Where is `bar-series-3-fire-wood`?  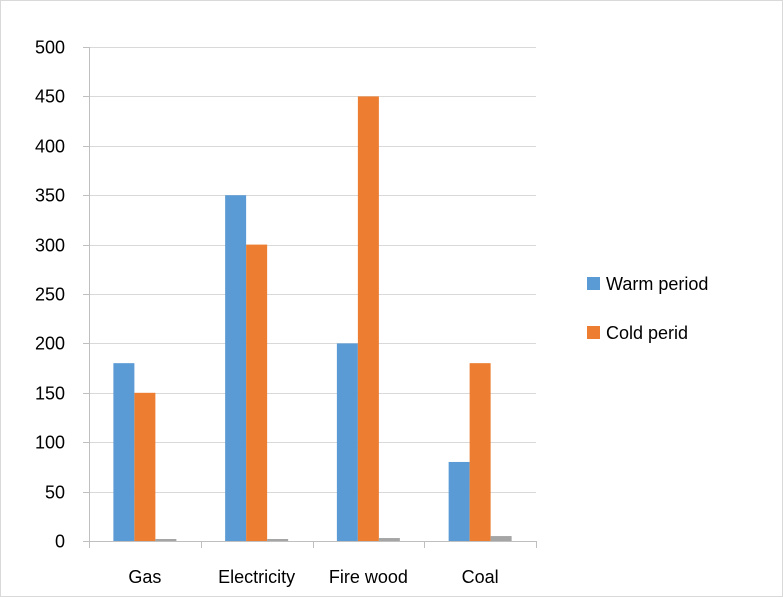
bar-series-3-fire-wood is located at coordinates (389, 539).